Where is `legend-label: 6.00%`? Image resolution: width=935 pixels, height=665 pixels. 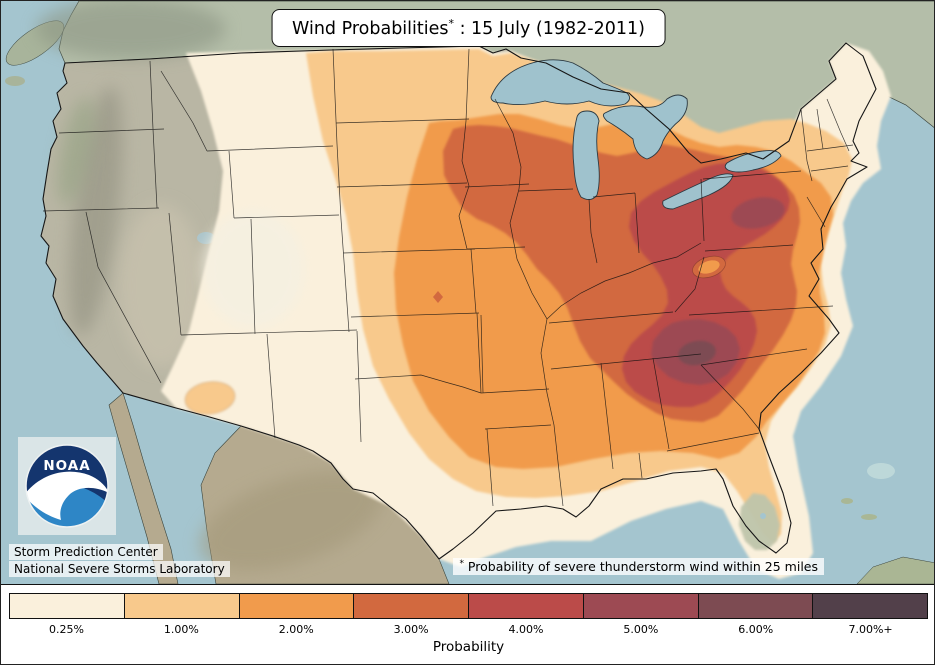
legend-label: 6.00% is located at coordinates (756, 629).